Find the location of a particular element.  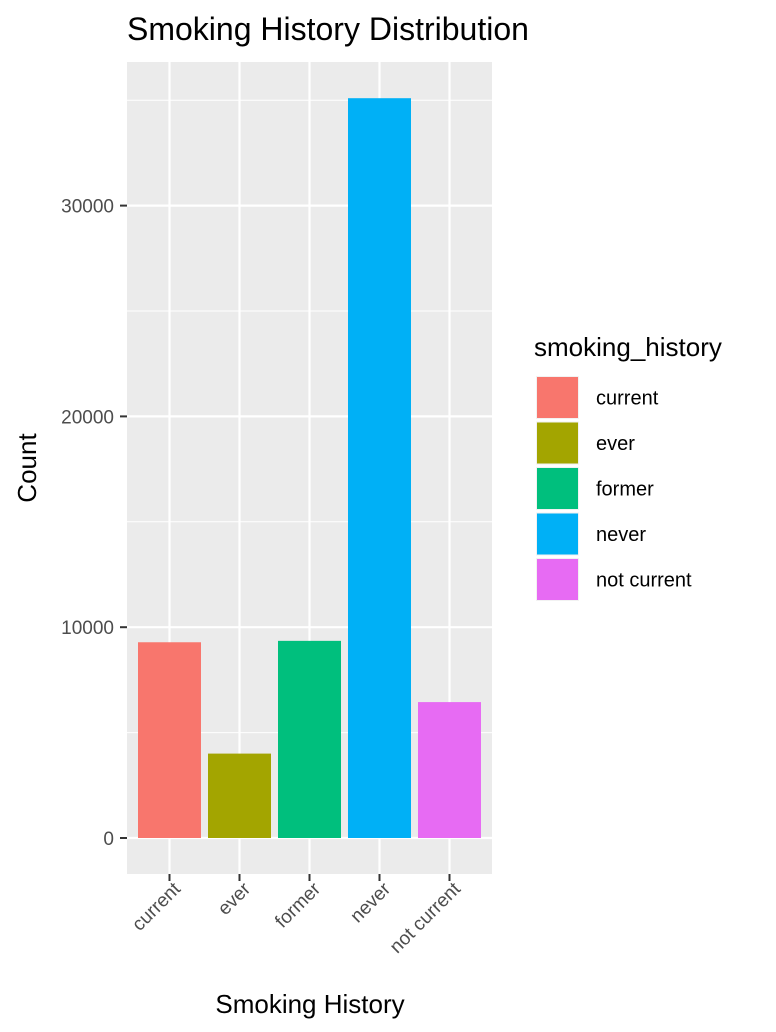

y-tick-label: 0 is located at coordinates (108, 839).